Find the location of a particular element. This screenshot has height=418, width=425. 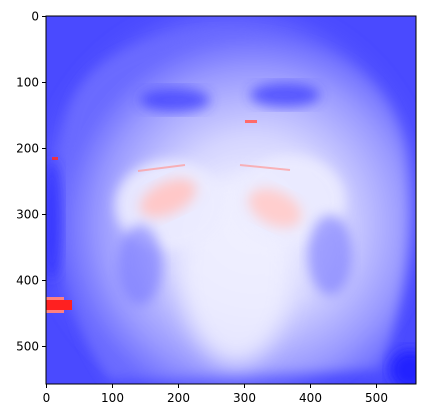

y-tick-label: 200 is located at coordinates (27, 149).